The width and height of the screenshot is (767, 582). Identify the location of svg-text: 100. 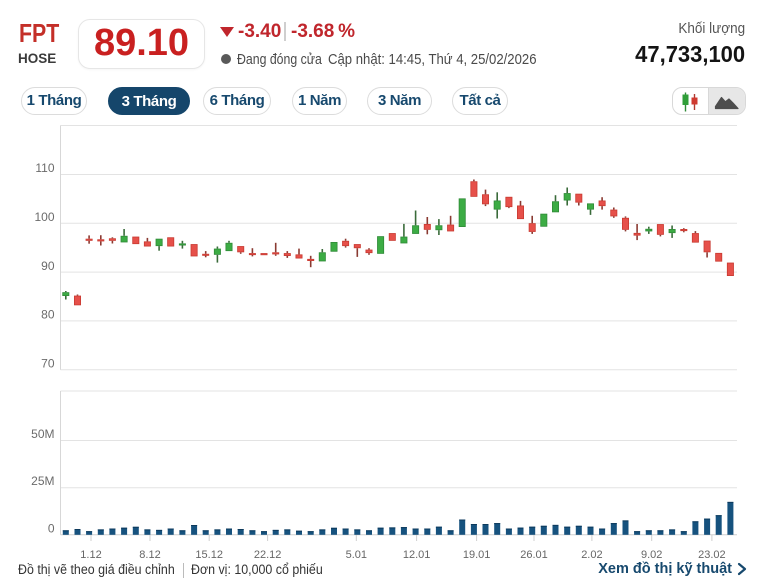
(44, 217).